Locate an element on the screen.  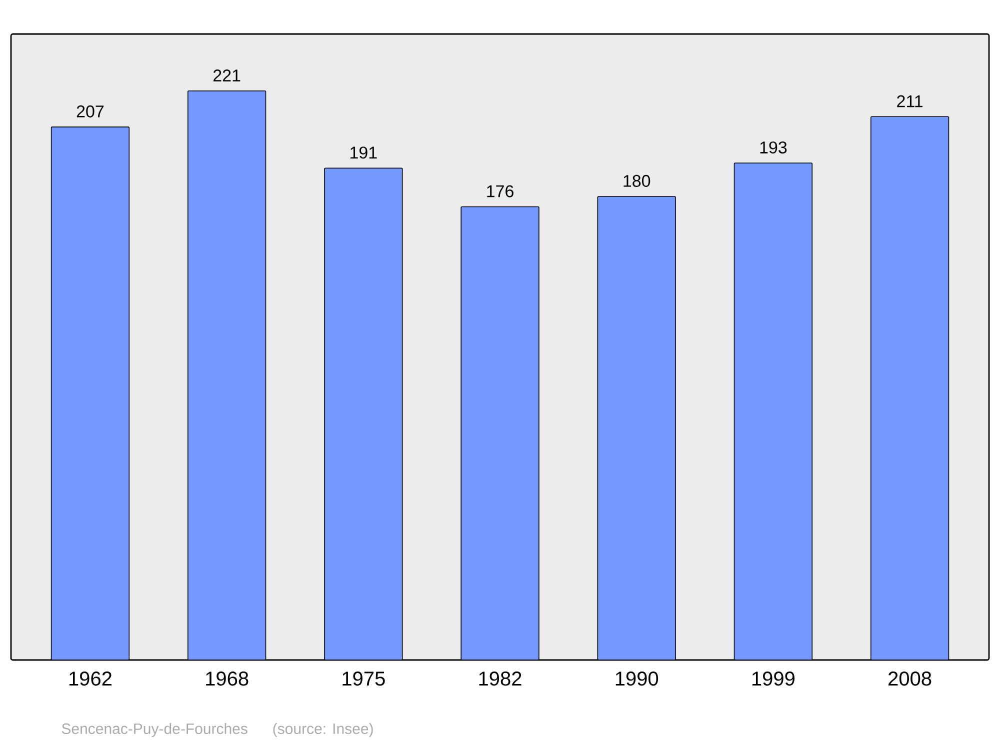
x-tick-label: 1975 is located at coordinates (363, 679).